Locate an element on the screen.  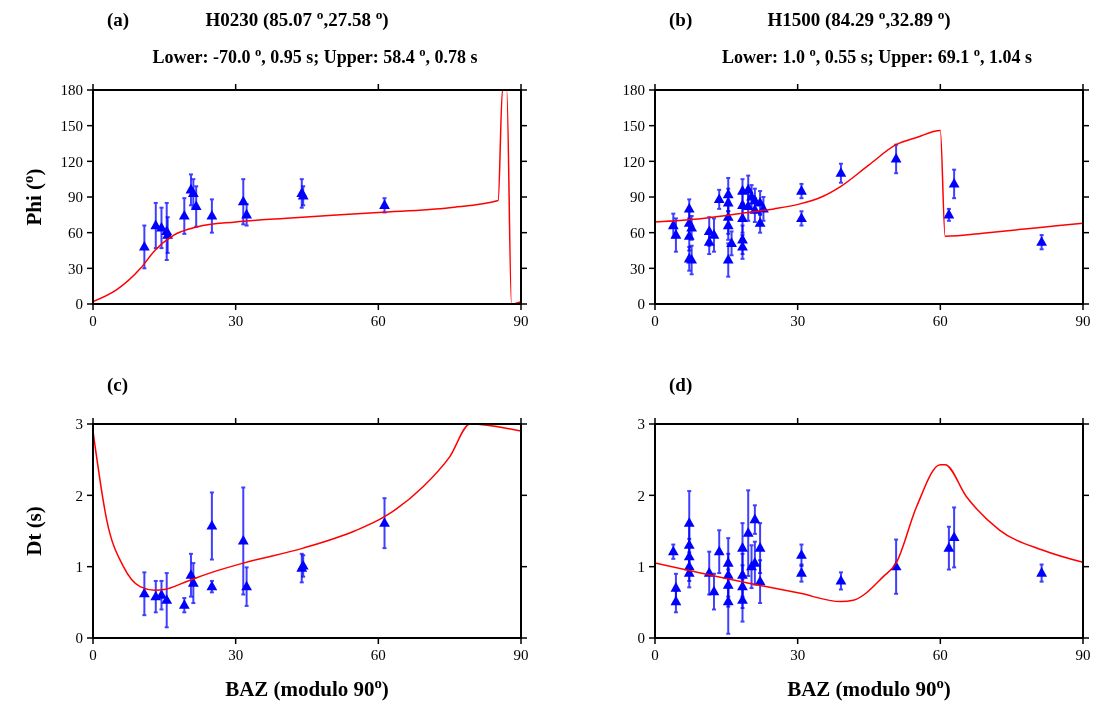
text: (c) is located at coordinates (118, 385).